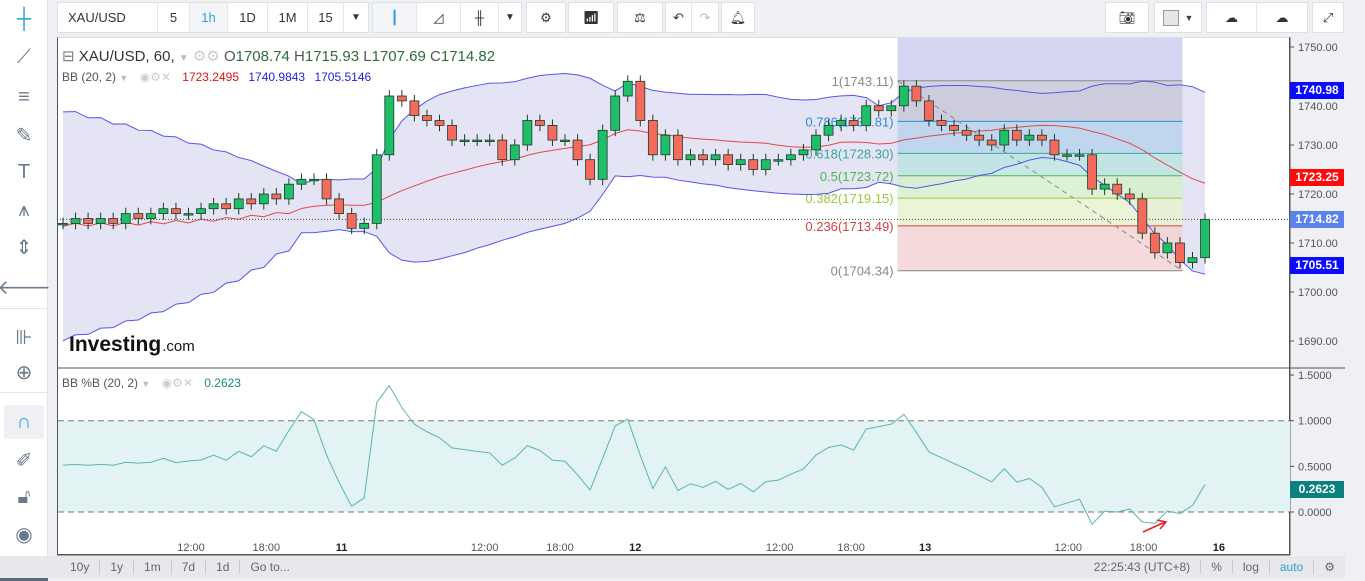 This screenshot has width=1365, height=581. I want to click on cloud-upload-icon: ☁, so click(1282, 17).